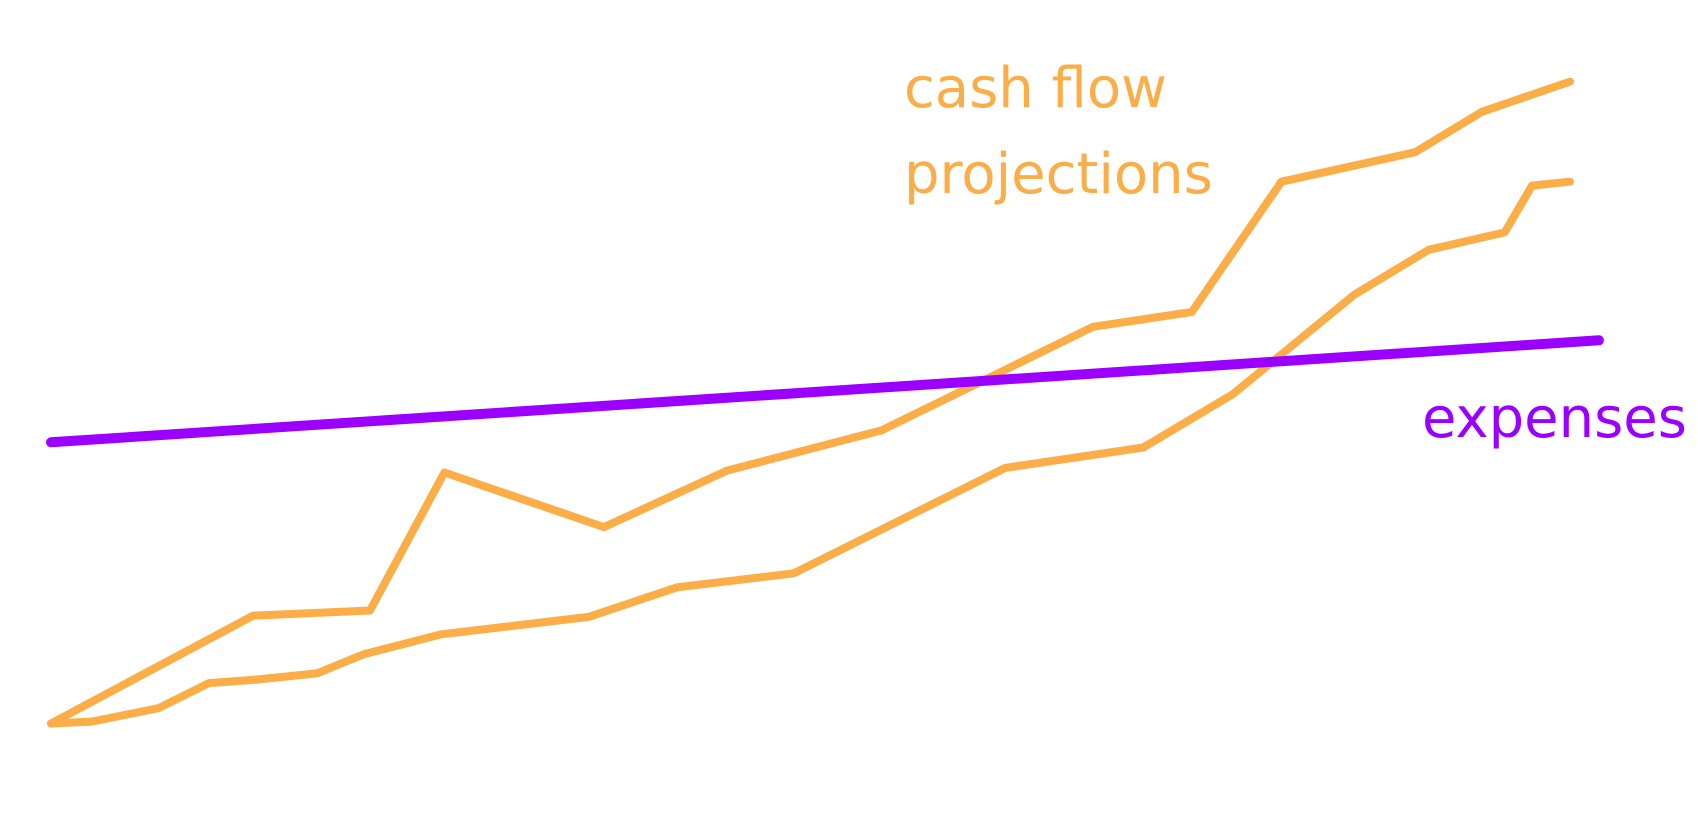  What do you see at coordinates (1058, 131) in the screenshot?
I see `series-label: cash flow projections` at bounding box center [1058, 131].